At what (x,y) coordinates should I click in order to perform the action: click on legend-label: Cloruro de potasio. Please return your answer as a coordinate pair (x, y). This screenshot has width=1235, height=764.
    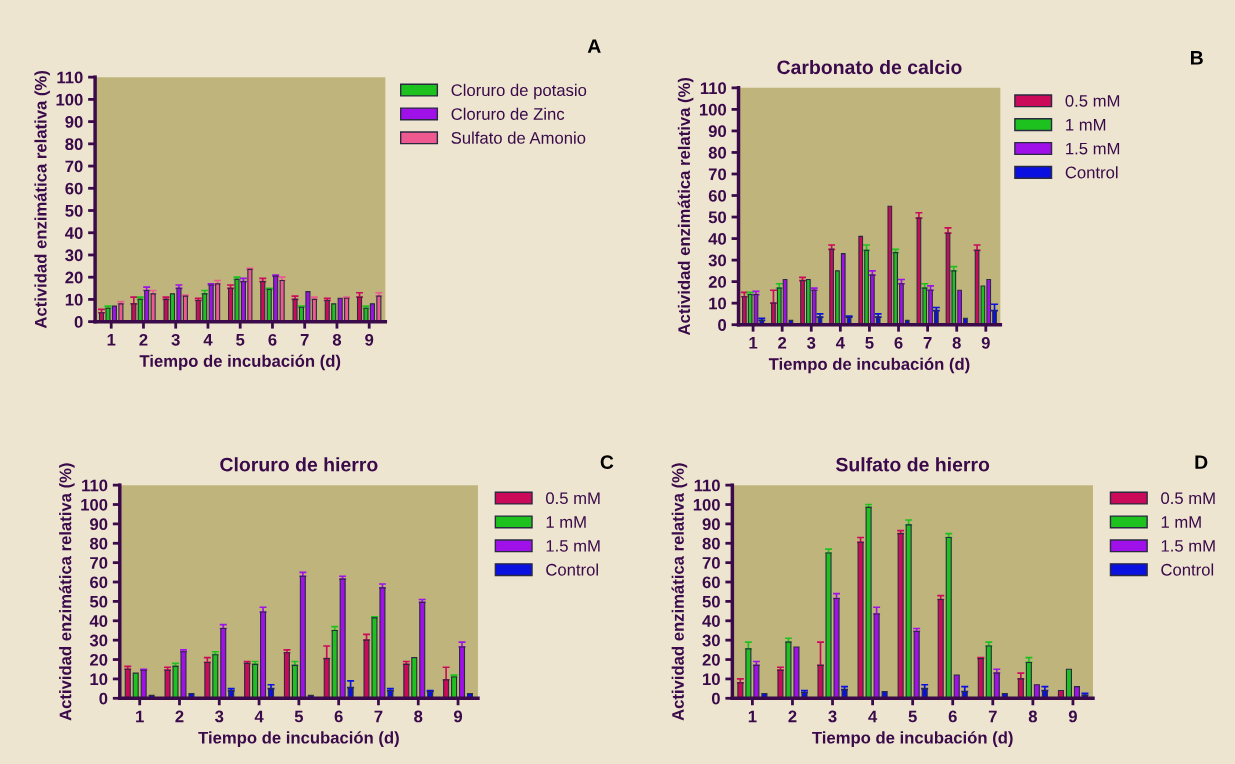
    Looking at the image, I should click on (519, 91).